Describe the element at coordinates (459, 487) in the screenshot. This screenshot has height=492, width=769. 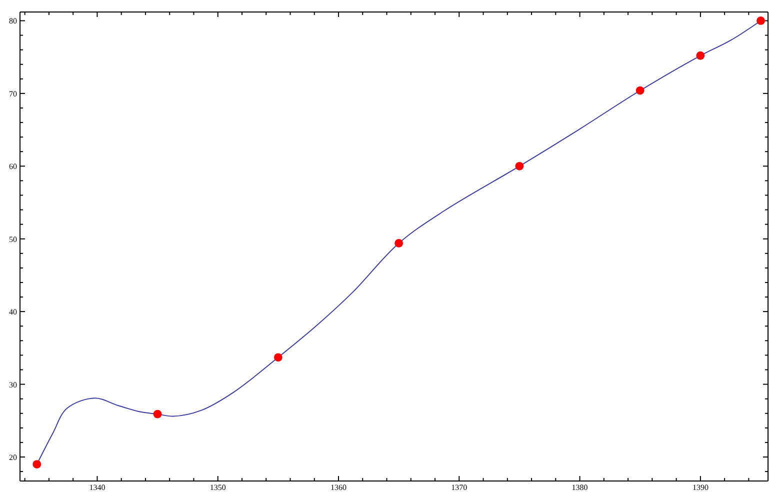
I see `x-tick-label: 1370` at that location.